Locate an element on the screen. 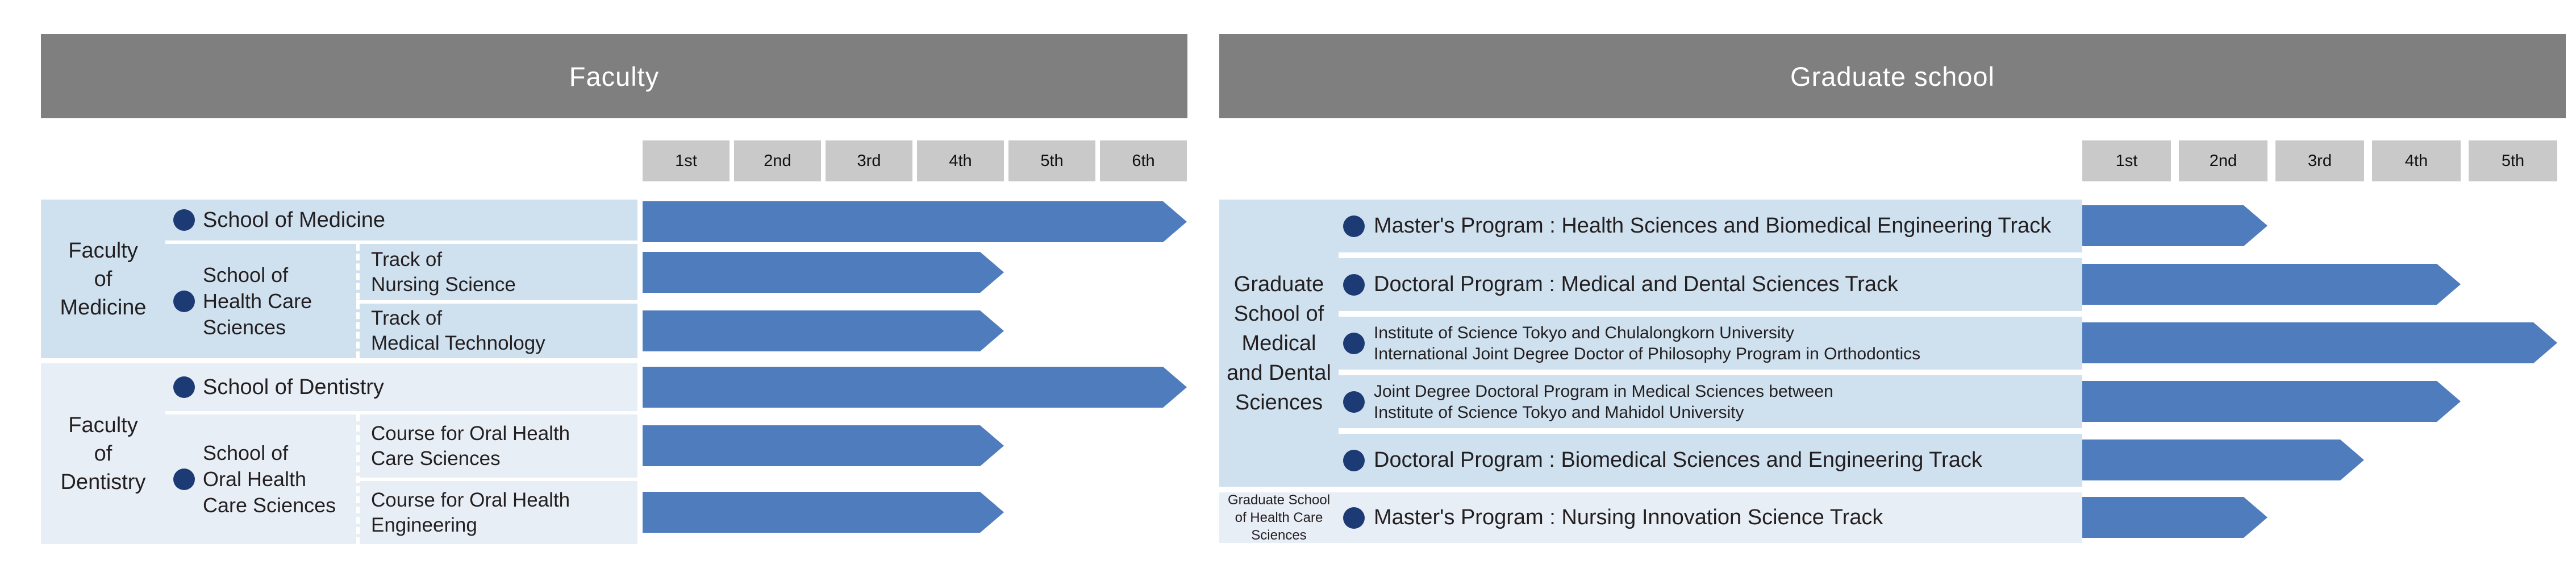  school-of-dentistry-cell: School of Dentistry is located at coordinates (401, 387).